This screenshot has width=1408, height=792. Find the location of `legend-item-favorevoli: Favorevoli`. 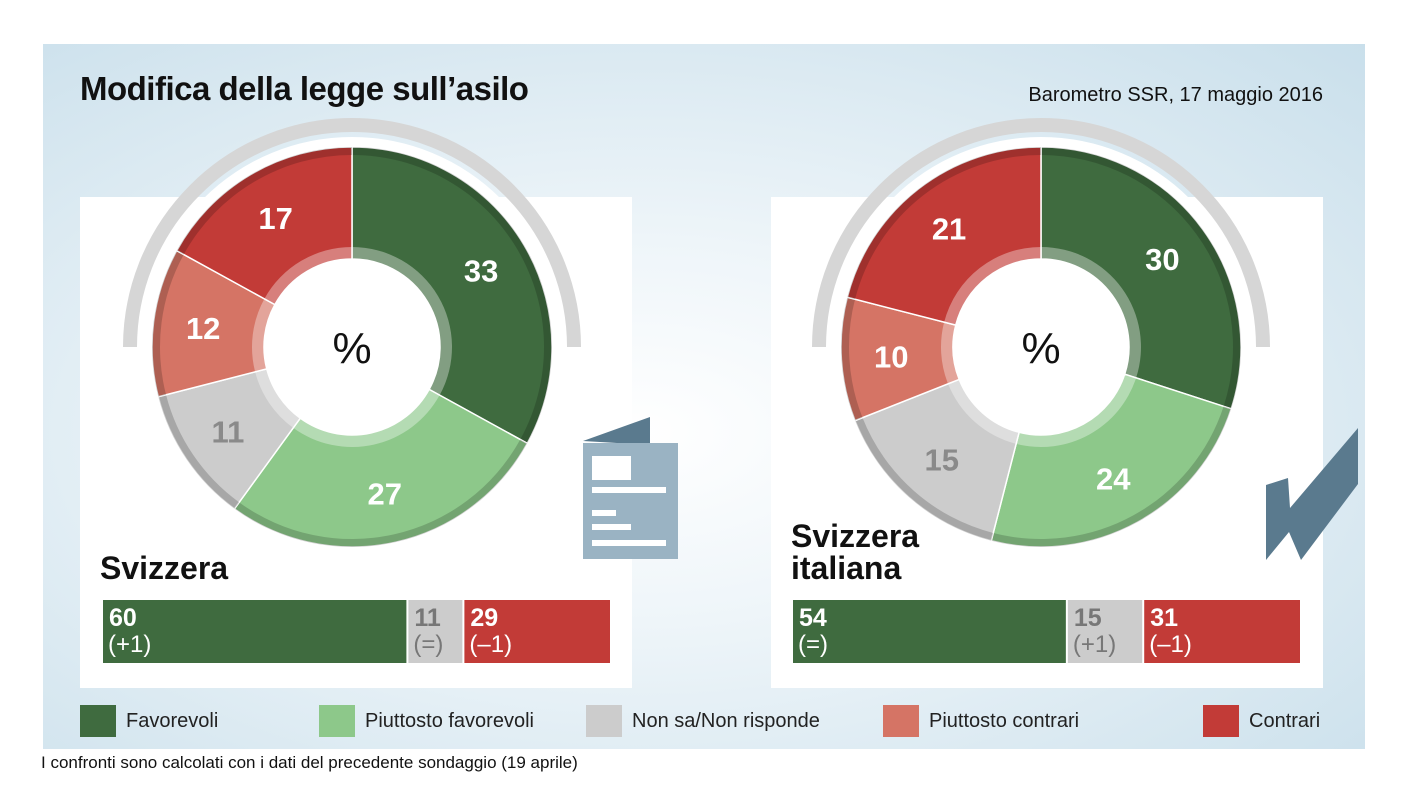

legend-item-favorevoli: Favorevoli is located at coordinates (149, 721).